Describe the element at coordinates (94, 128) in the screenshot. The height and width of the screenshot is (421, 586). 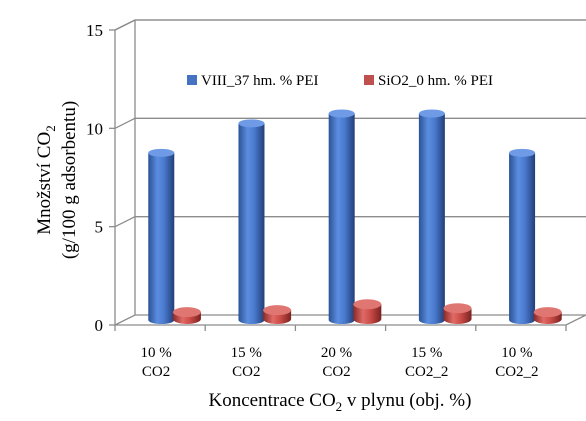
I see `y-tick-label: 10` at that location.